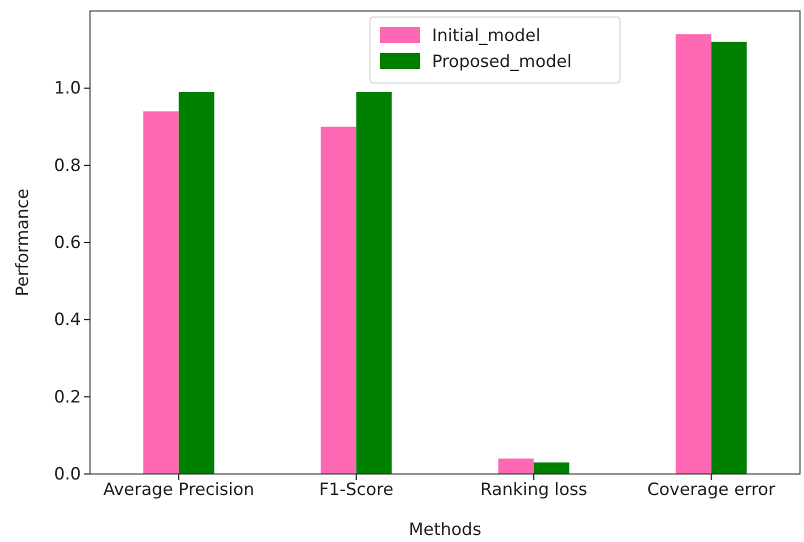  What do you see at coordinates (67, 166) in the screenshot?
I see `y-tick-label: 0.8` at bounding box center [67, 166].